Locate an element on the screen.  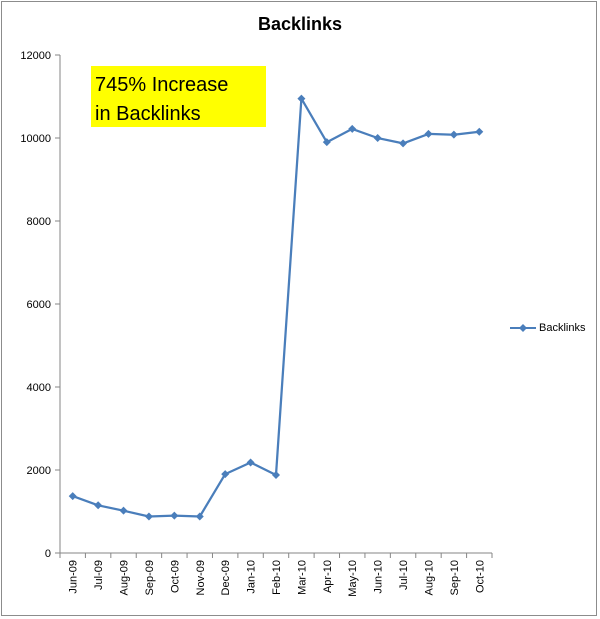
y-tick-label: 8000 is located at coordinates (39, 222).